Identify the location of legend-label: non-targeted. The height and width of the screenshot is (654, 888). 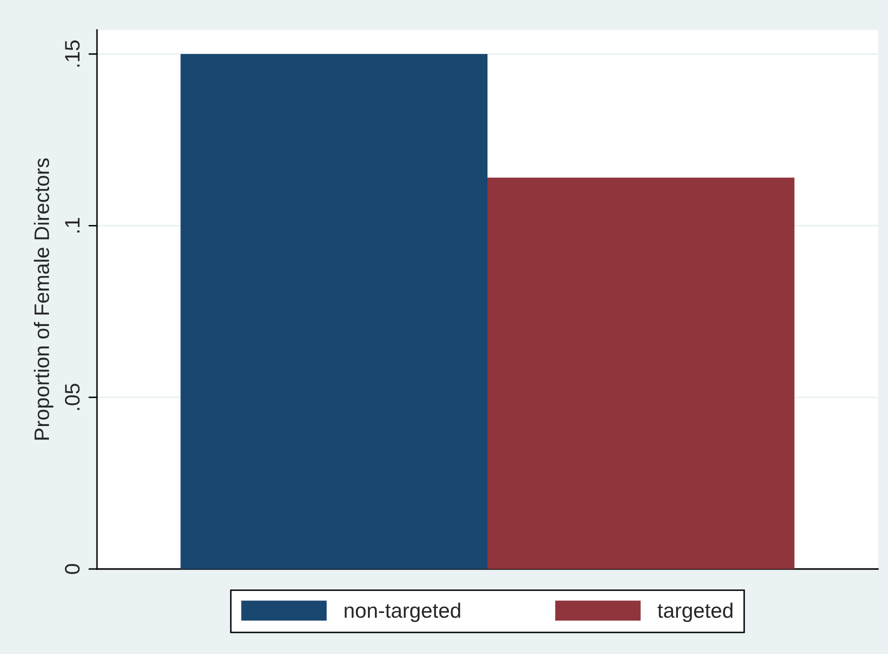
(402, 612).